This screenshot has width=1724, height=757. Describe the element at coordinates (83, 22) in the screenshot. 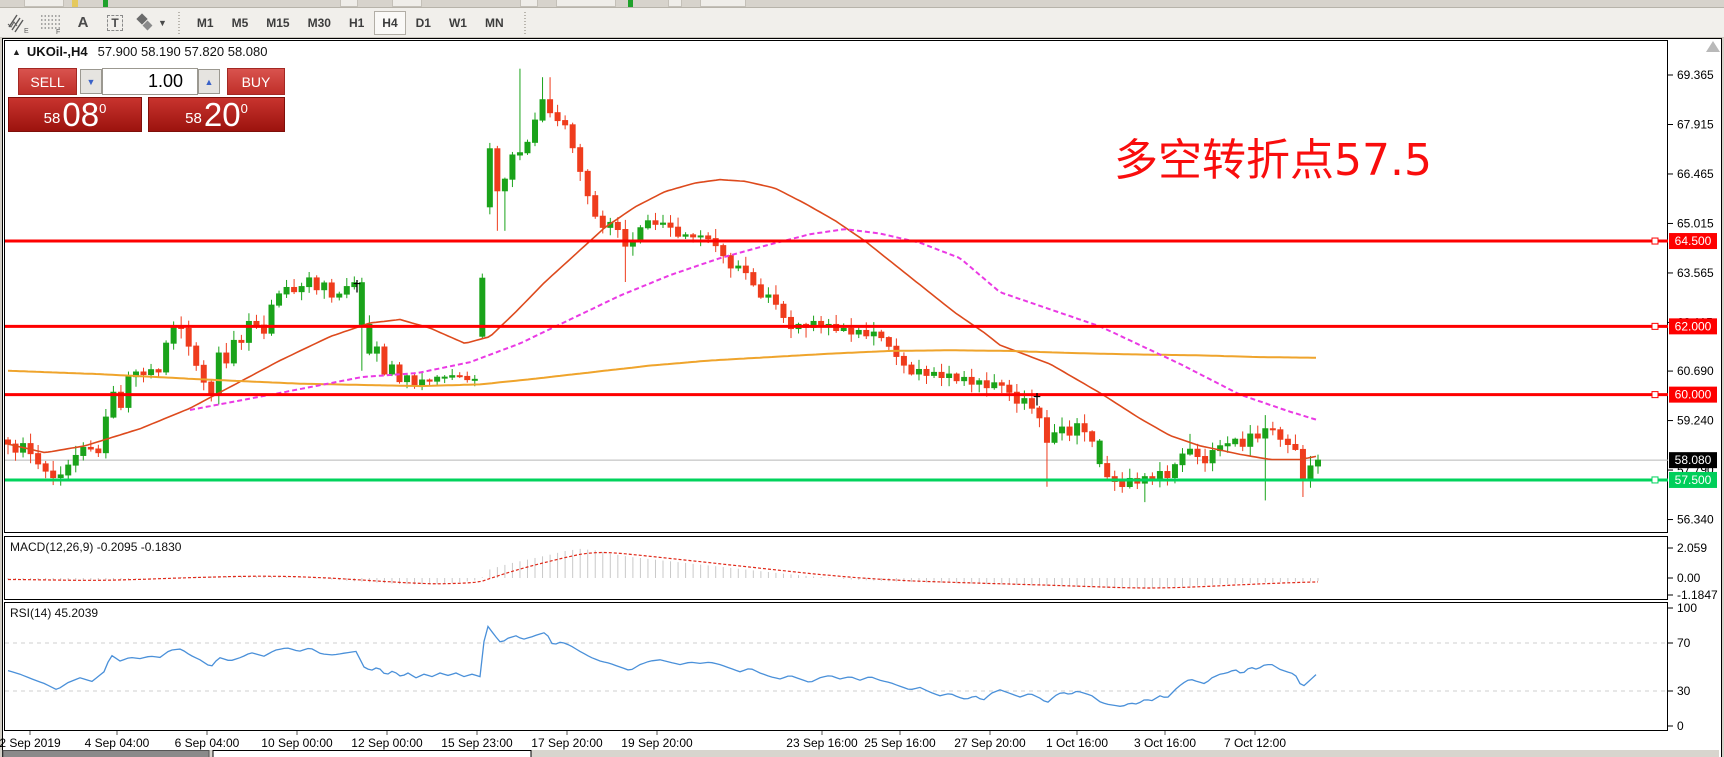

I see `text-tool-icon: A` at that location.